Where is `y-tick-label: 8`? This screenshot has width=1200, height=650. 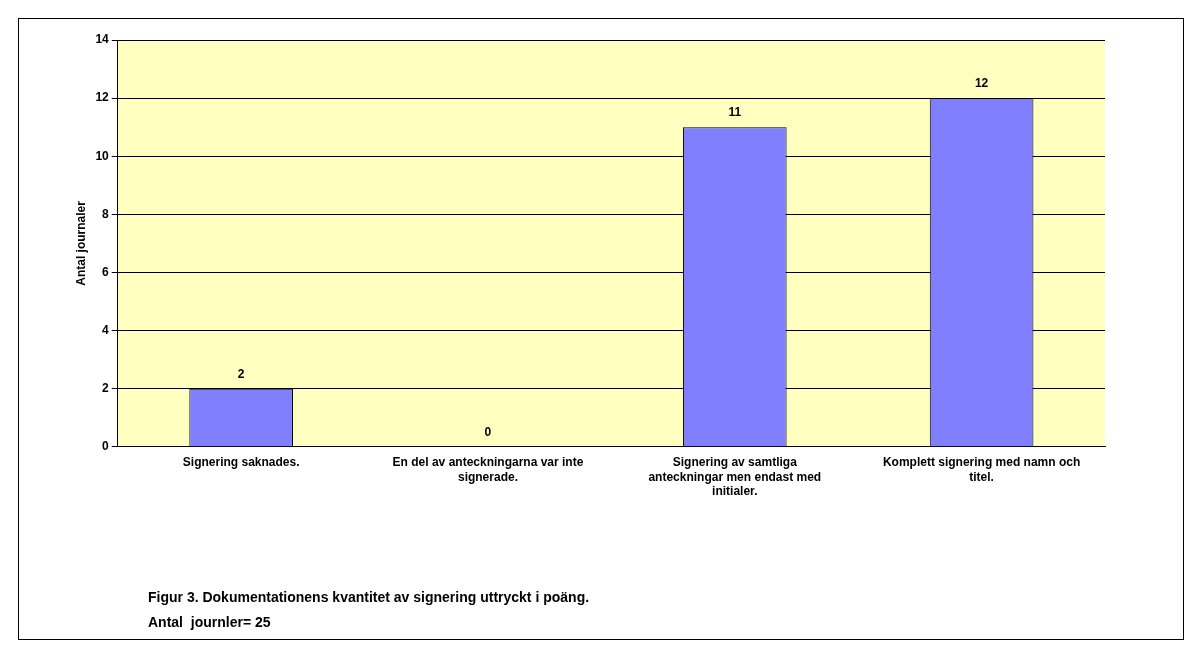
y-tick-label: 8 is located at coordinates (106, 213).